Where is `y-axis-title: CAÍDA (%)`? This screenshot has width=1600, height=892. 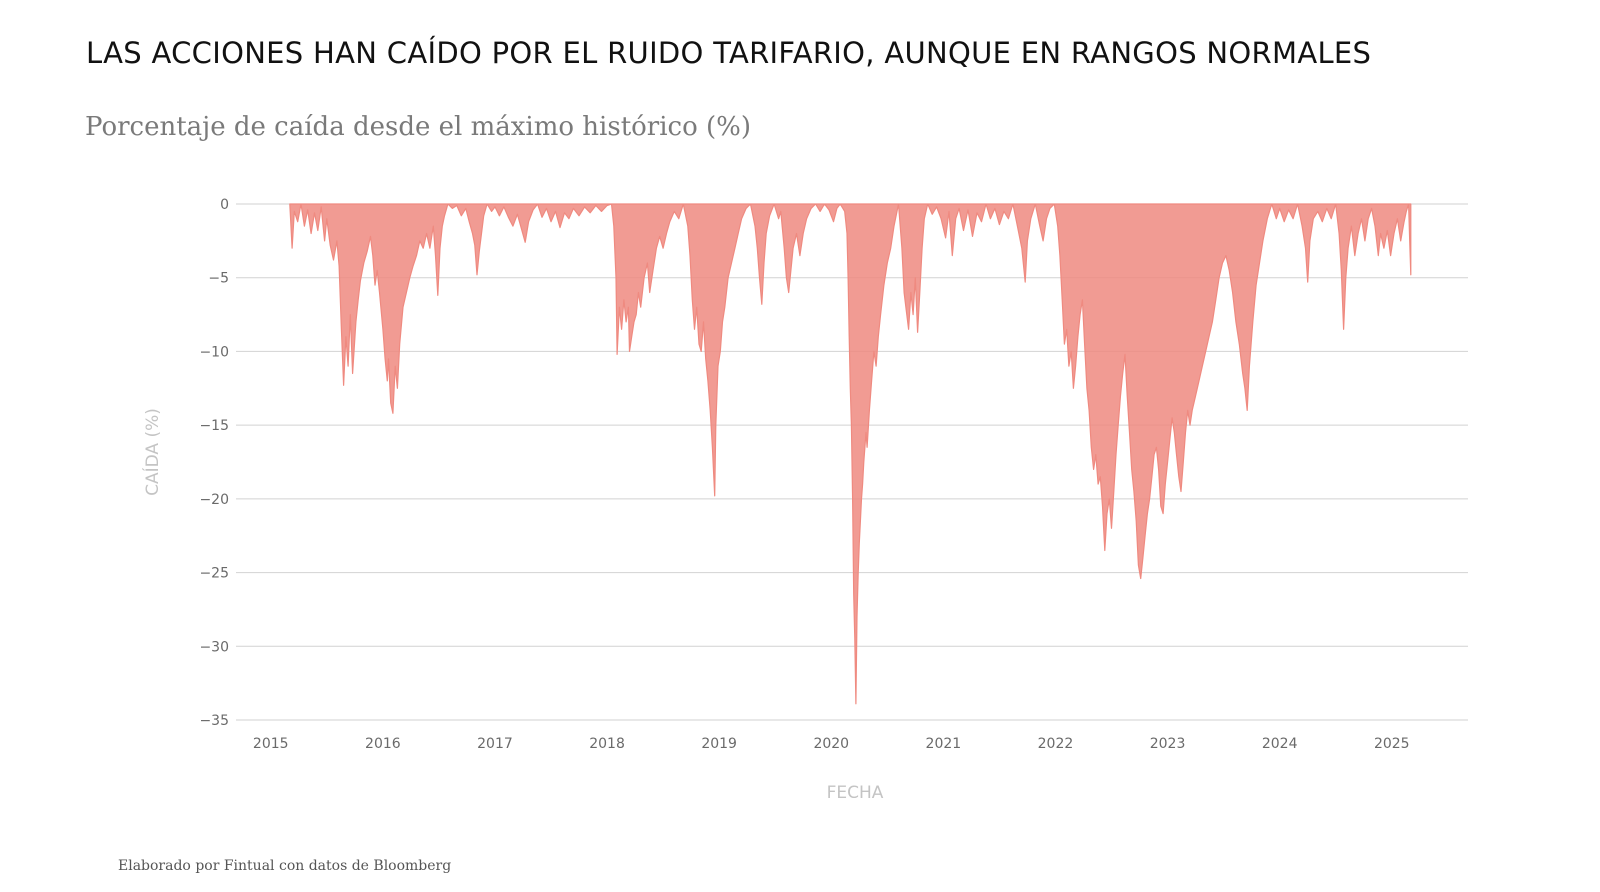 y-axis-title: CAÍDA (%) is located at coordinates (152, 452).